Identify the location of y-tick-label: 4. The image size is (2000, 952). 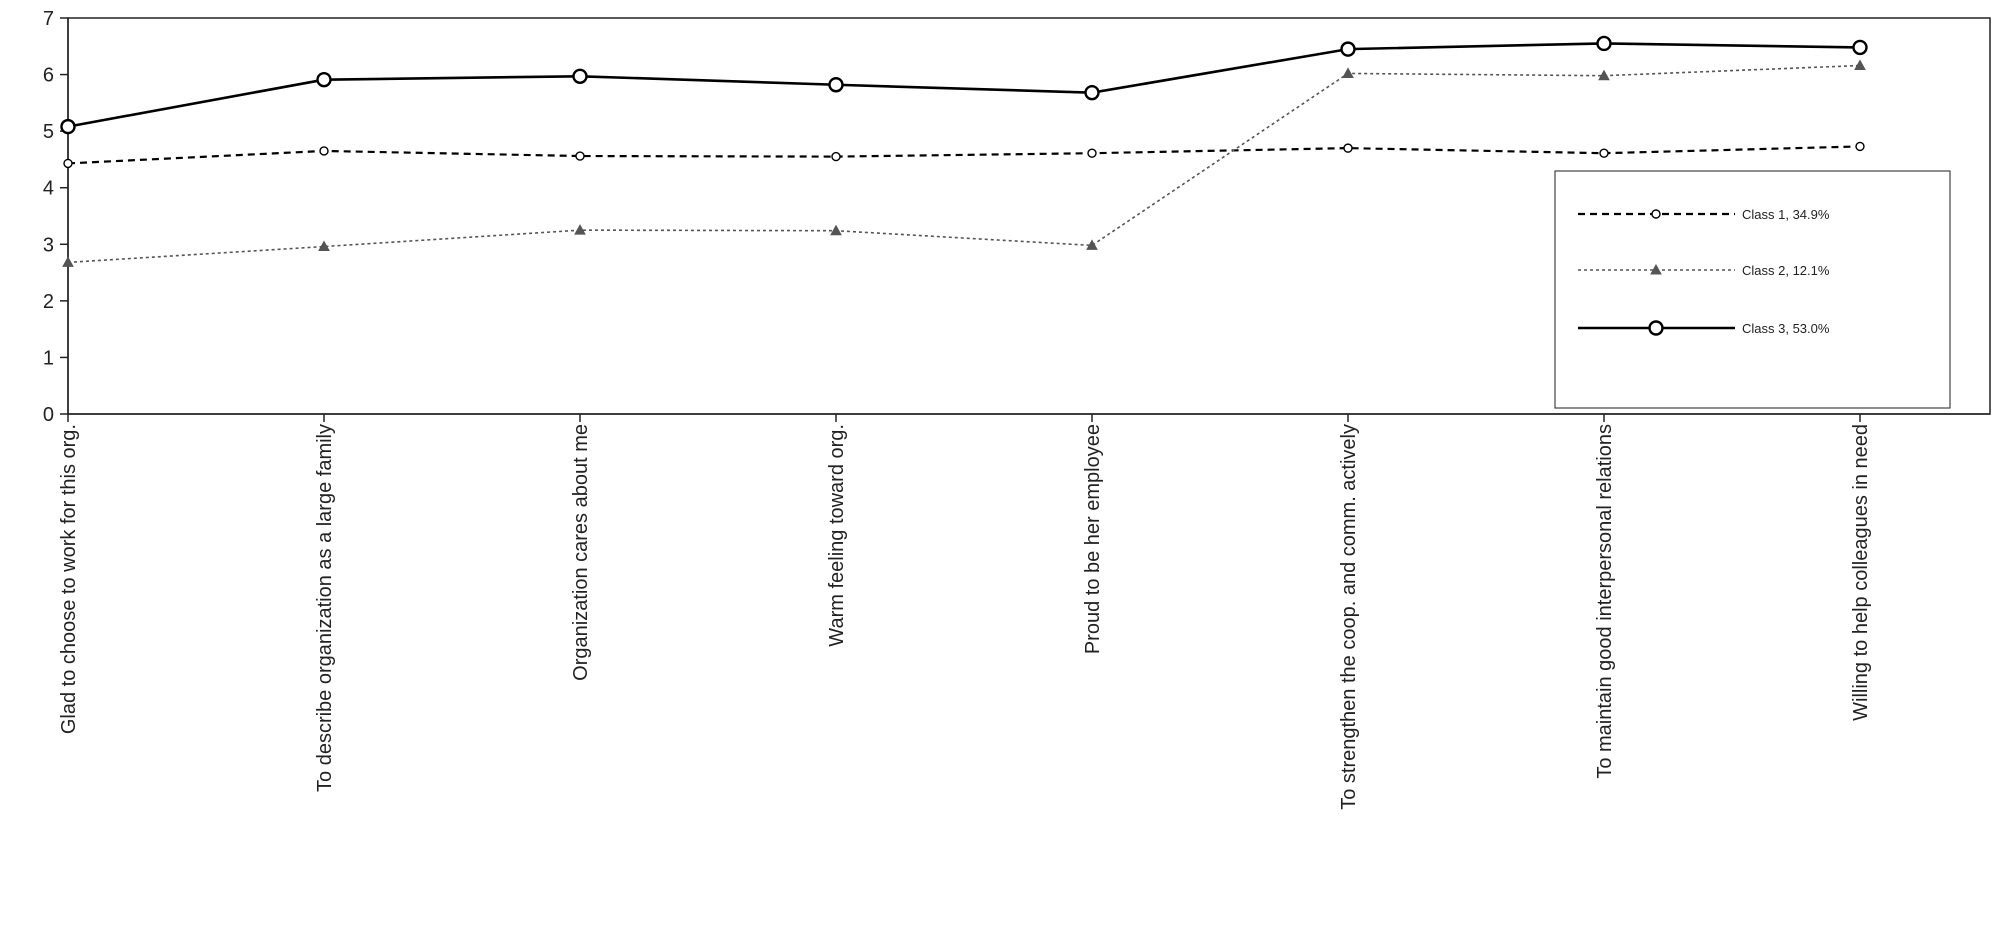
(48, 189).